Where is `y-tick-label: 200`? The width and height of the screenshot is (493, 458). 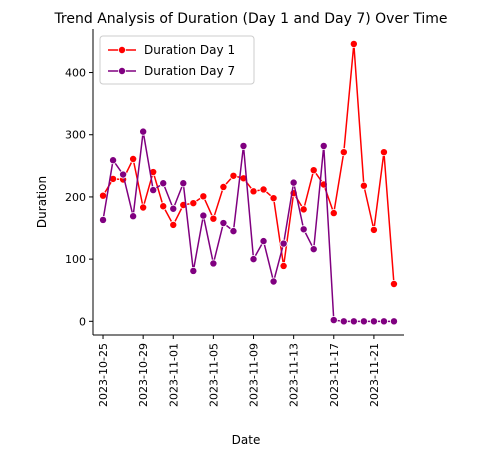
y-tick-label: 200 is located at coordinates (75, 197).